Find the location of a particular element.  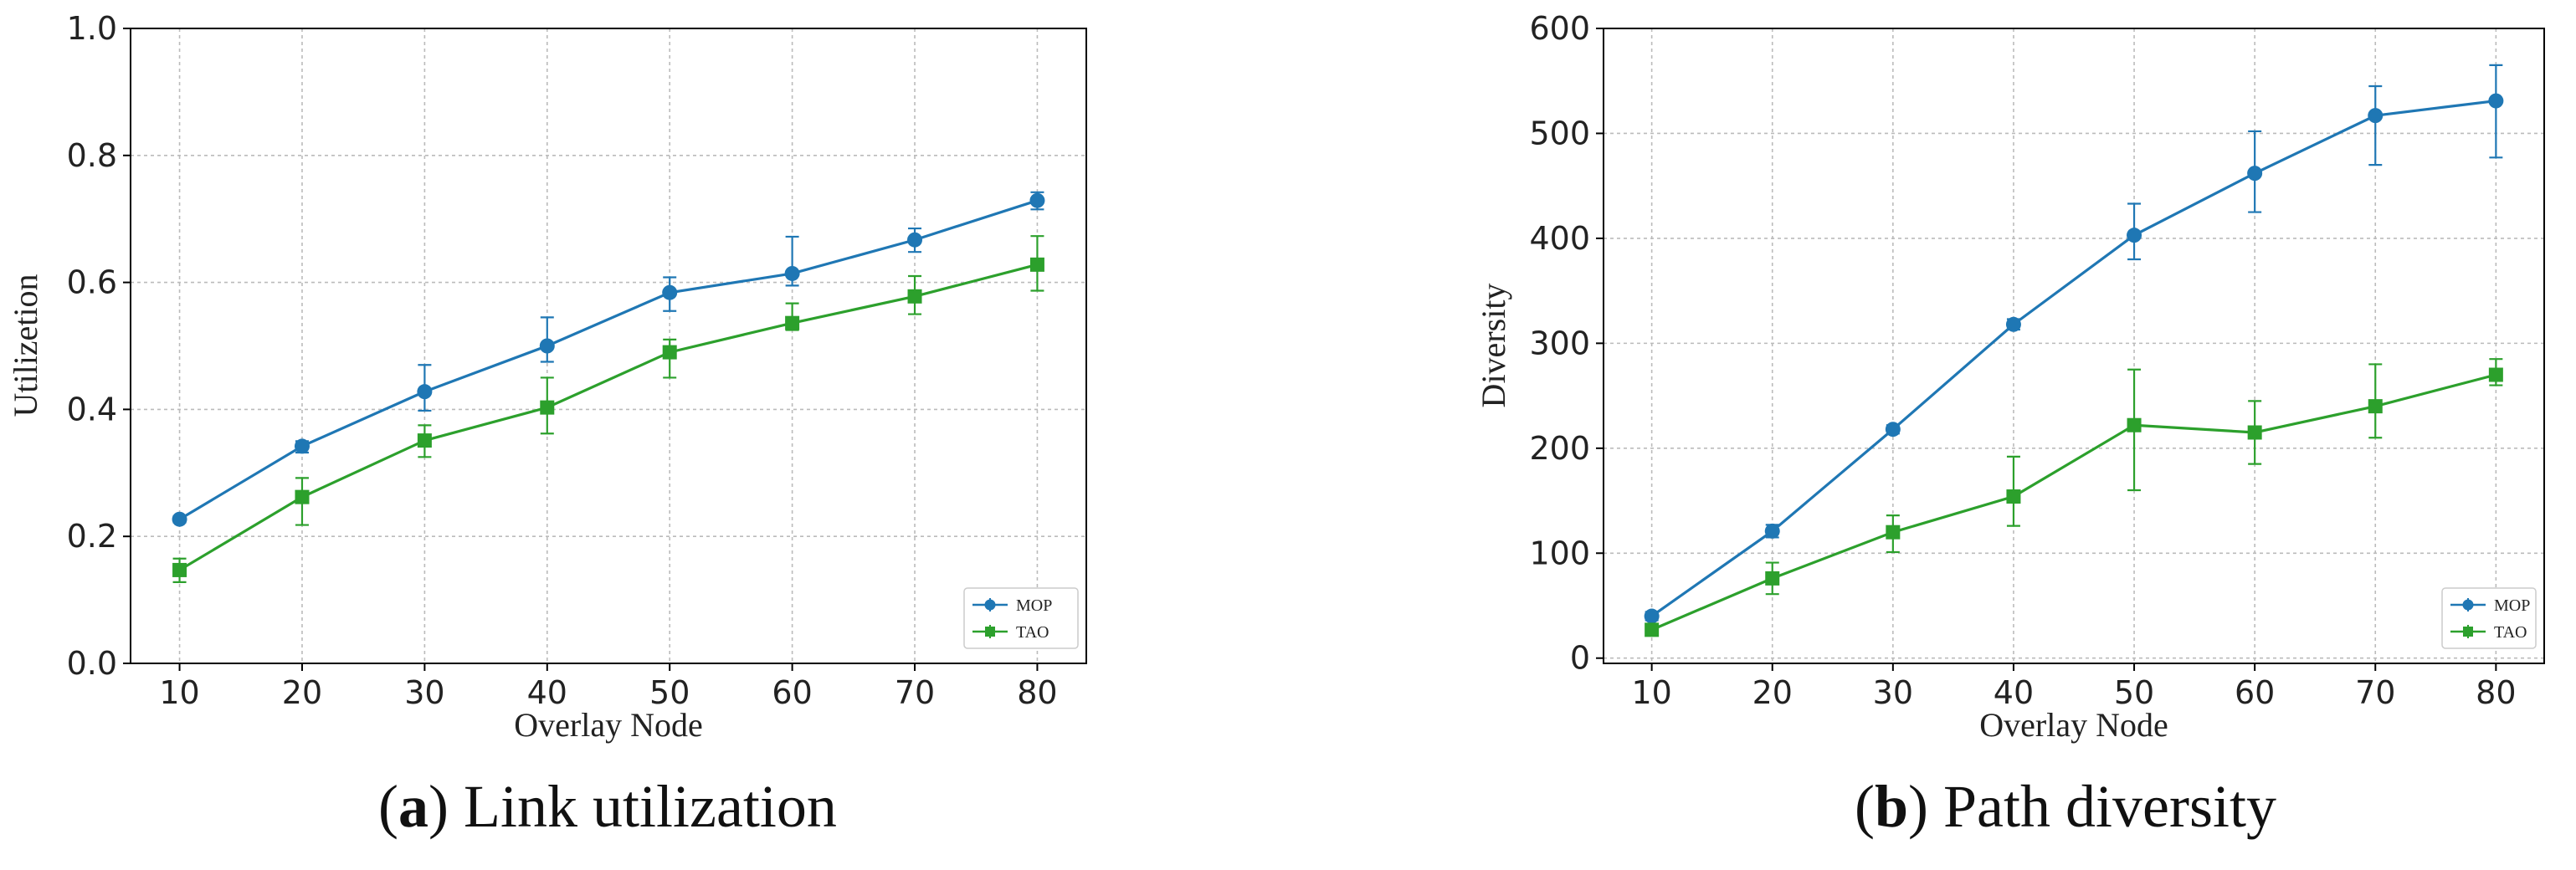

y-tick-label: 400 is located at coordinates (1559, 239).